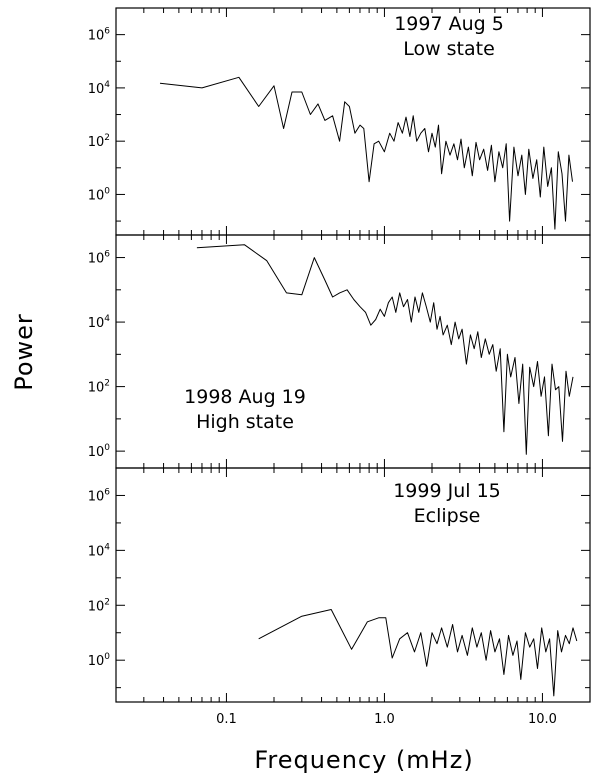 This screenshot has width=594, height=777. I want to click on x-tick-label: 10.0, so click(542, 719).